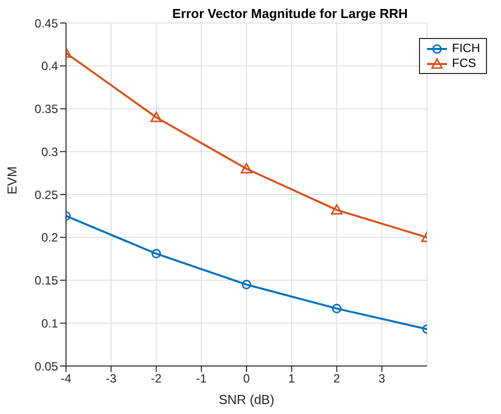 The height and width of the screenshot is (414, 501). I want to click on y-tick-label: 0.15, so click(46, 281).